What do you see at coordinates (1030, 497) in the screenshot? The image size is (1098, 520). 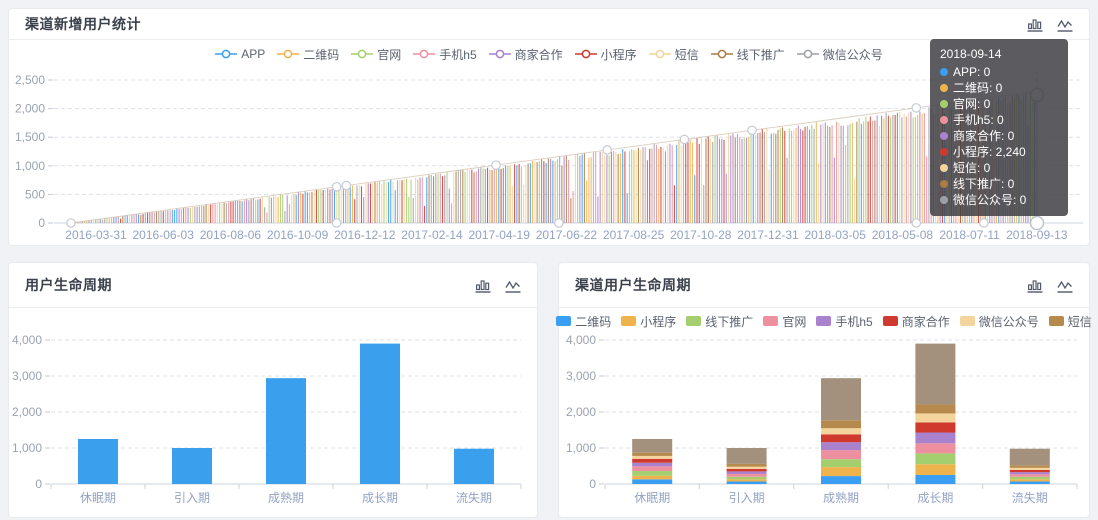 I see `axis-label: 流失期` at bounding box center [1030, 497].